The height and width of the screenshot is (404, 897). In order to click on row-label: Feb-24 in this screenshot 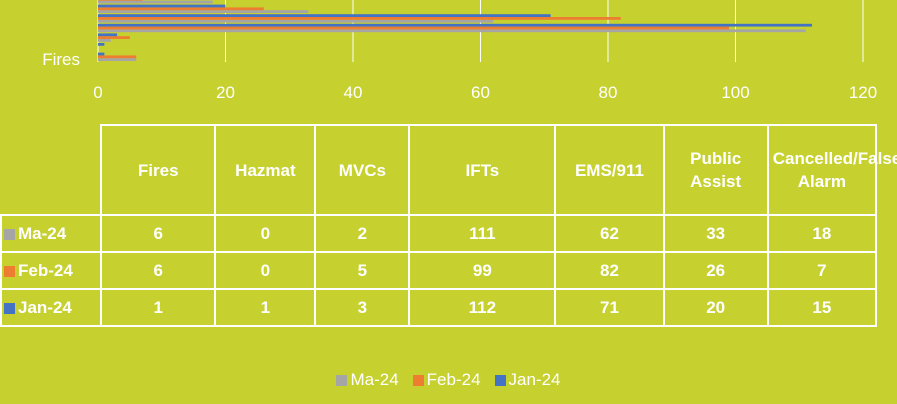, I will do `click(45, 270)`.